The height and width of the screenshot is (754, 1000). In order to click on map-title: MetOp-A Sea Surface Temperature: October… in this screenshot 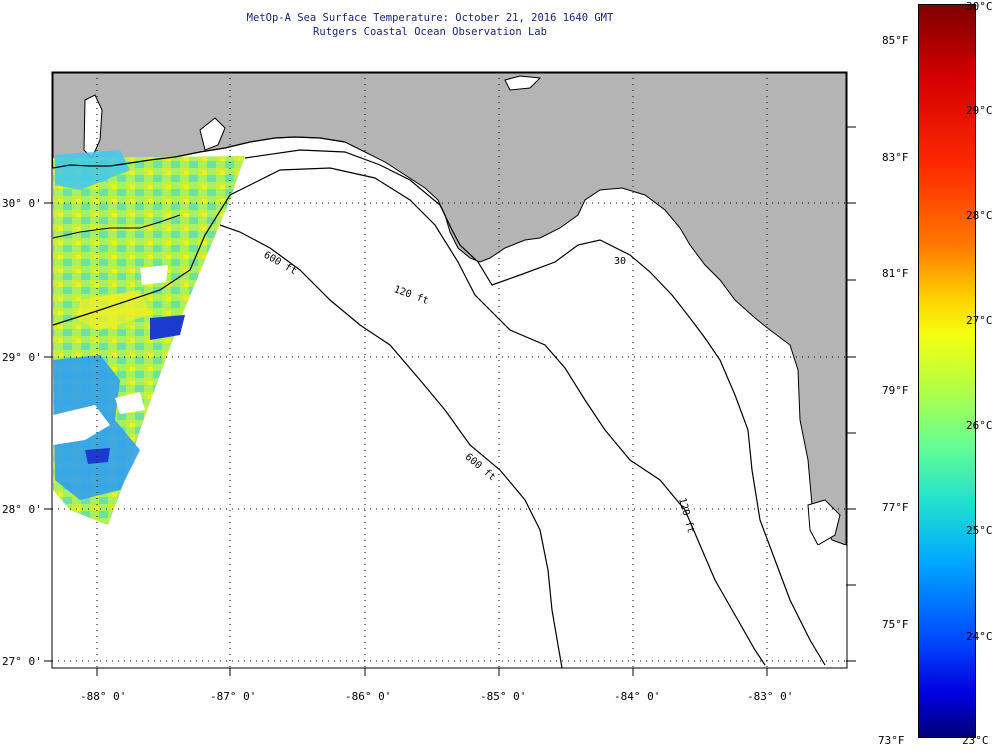, I will do `click(430, 18)`.